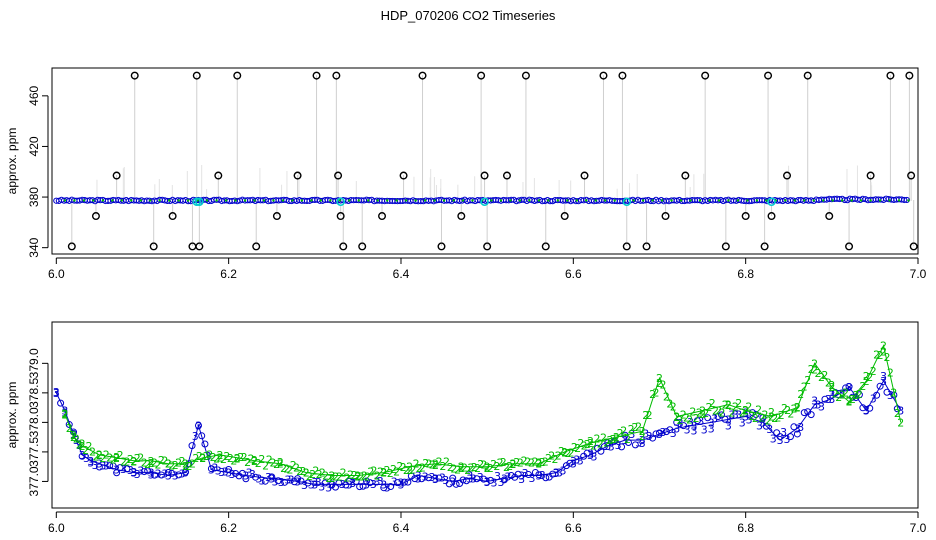  Describe the element at coordinates (34, 197) in the screenshot. I see `y-tick-label: 380` at that location.